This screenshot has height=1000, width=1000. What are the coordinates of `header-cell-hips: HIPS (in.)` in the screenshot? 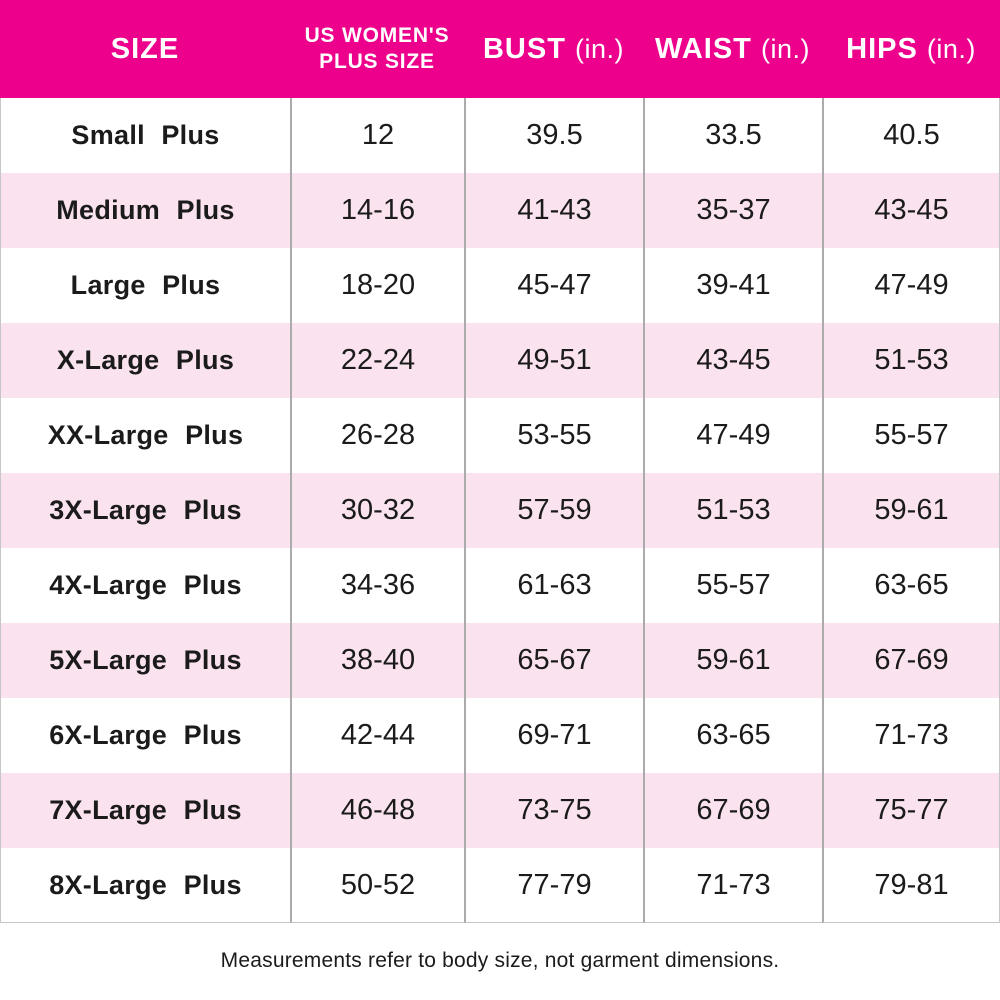 It's located at (911, 49).